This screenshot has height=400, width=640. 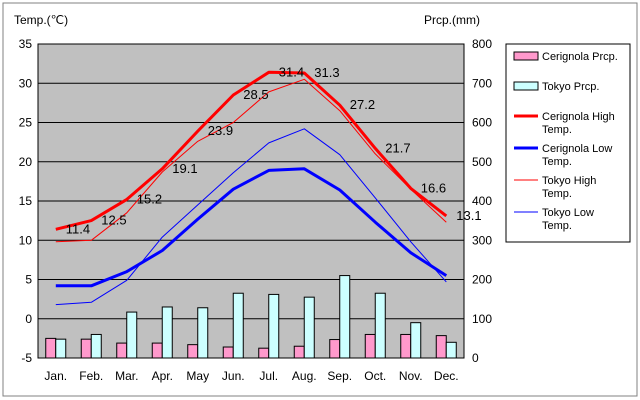 I want to click on x-tick-label: Apr., so click(x=162, y=376).